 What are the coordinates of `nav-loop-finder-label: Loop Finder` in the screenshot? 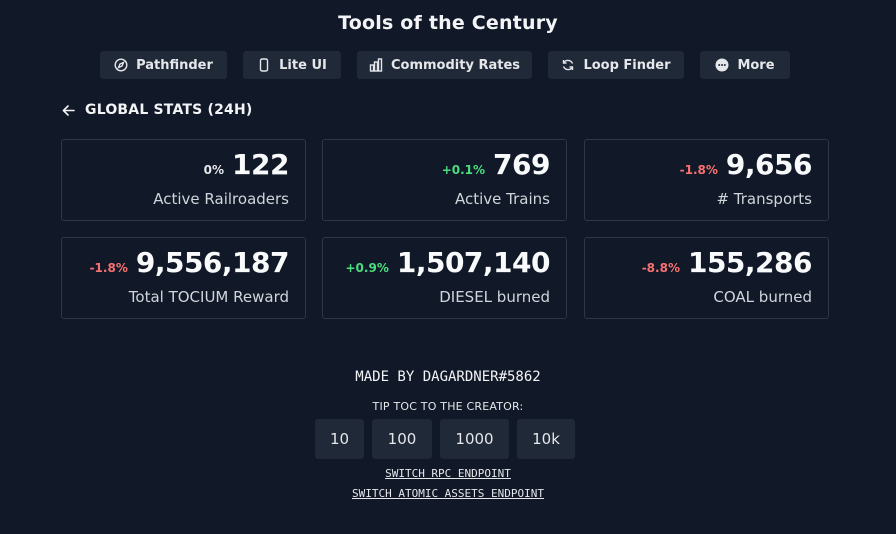 It's located at (627, 65).